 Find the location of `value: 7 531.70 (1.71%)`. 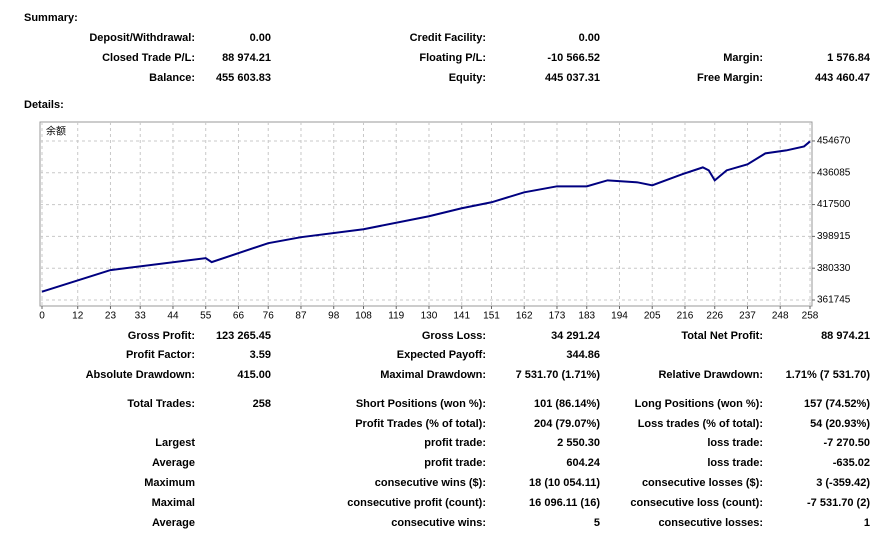

value: 7 531.70 (1.71%) is located at coordinates (558, 375).